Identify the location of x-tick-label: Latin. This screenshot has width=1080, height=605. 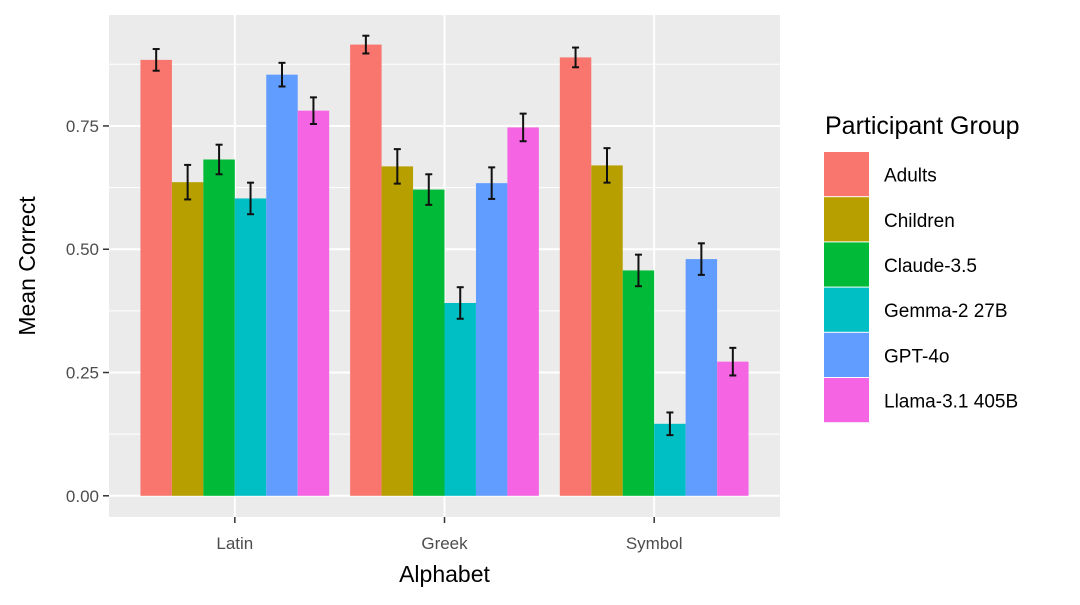
(234, 543).